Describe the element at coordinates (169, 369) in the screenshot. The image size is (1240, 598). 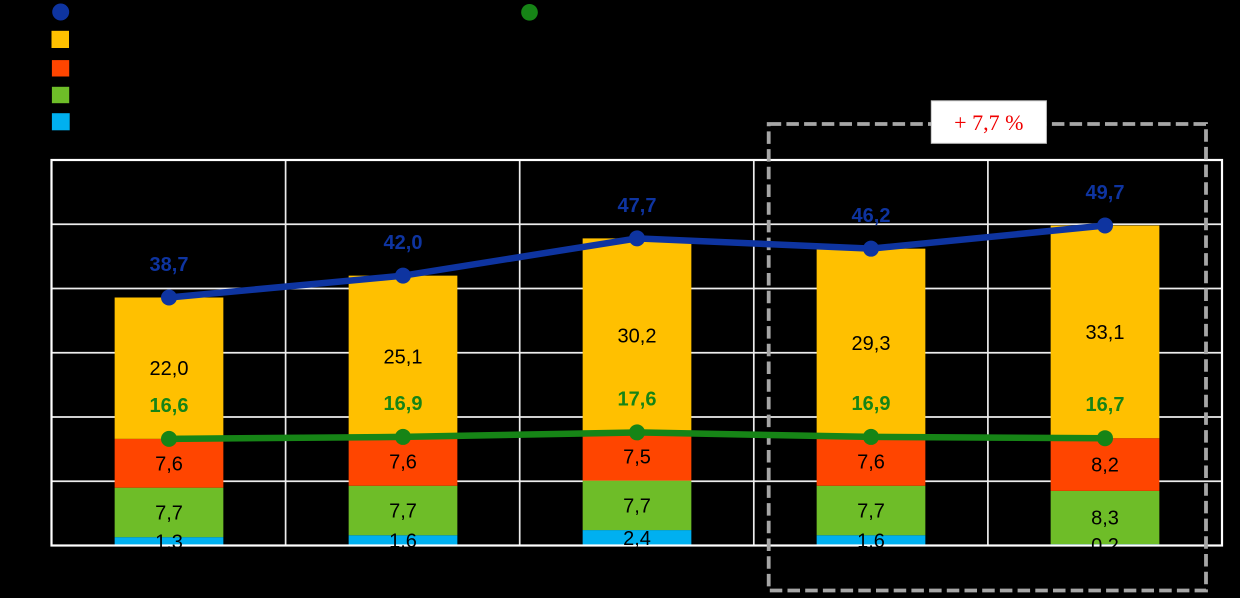
I see `svg-text: 22,0` at that location.